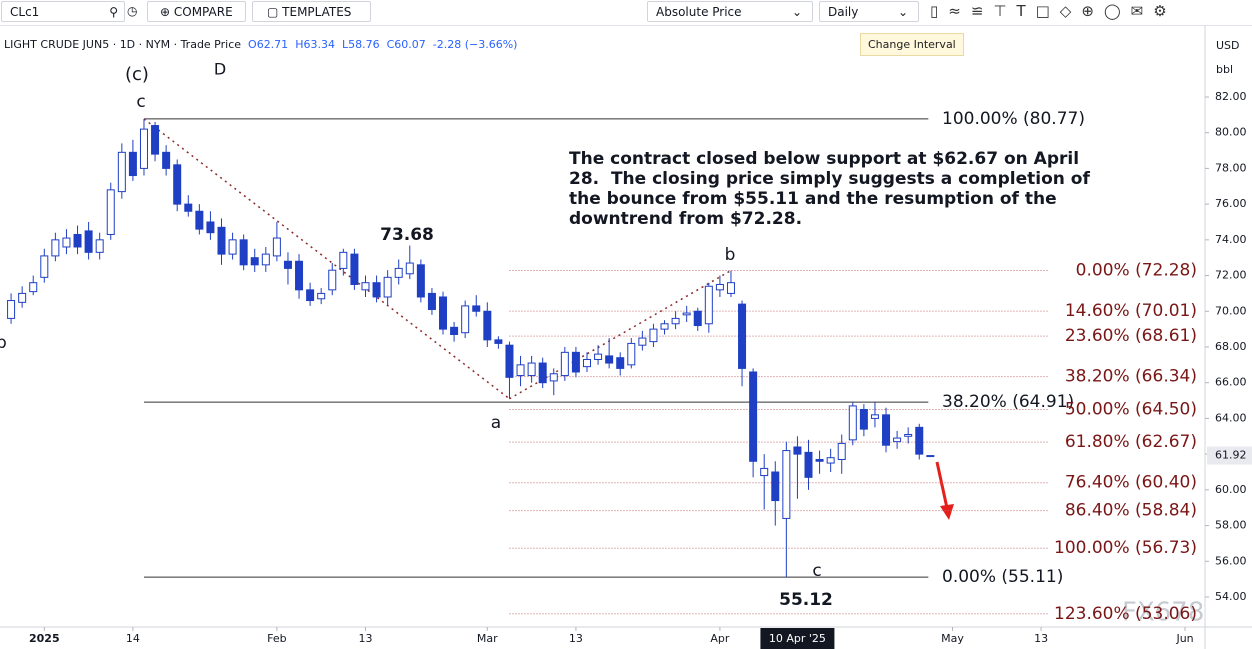  I want to click on fib-label: 123.60% (53.06), so click(1125, 614).